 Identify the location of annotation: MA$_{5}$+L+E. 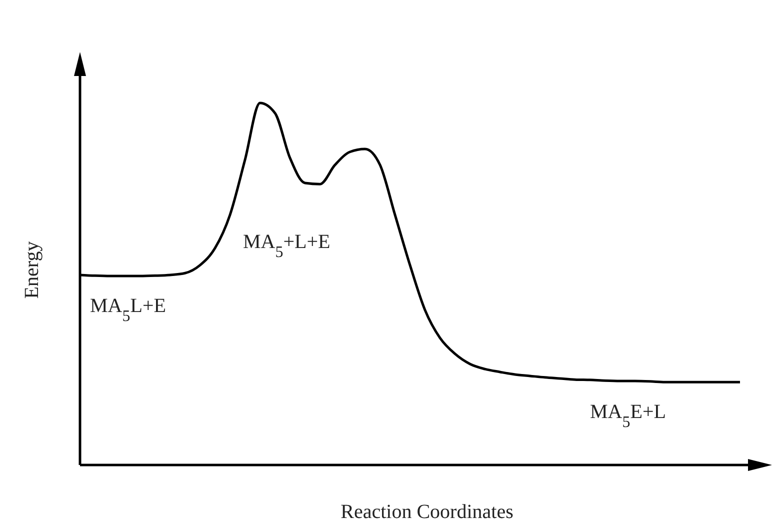
(286, 245).